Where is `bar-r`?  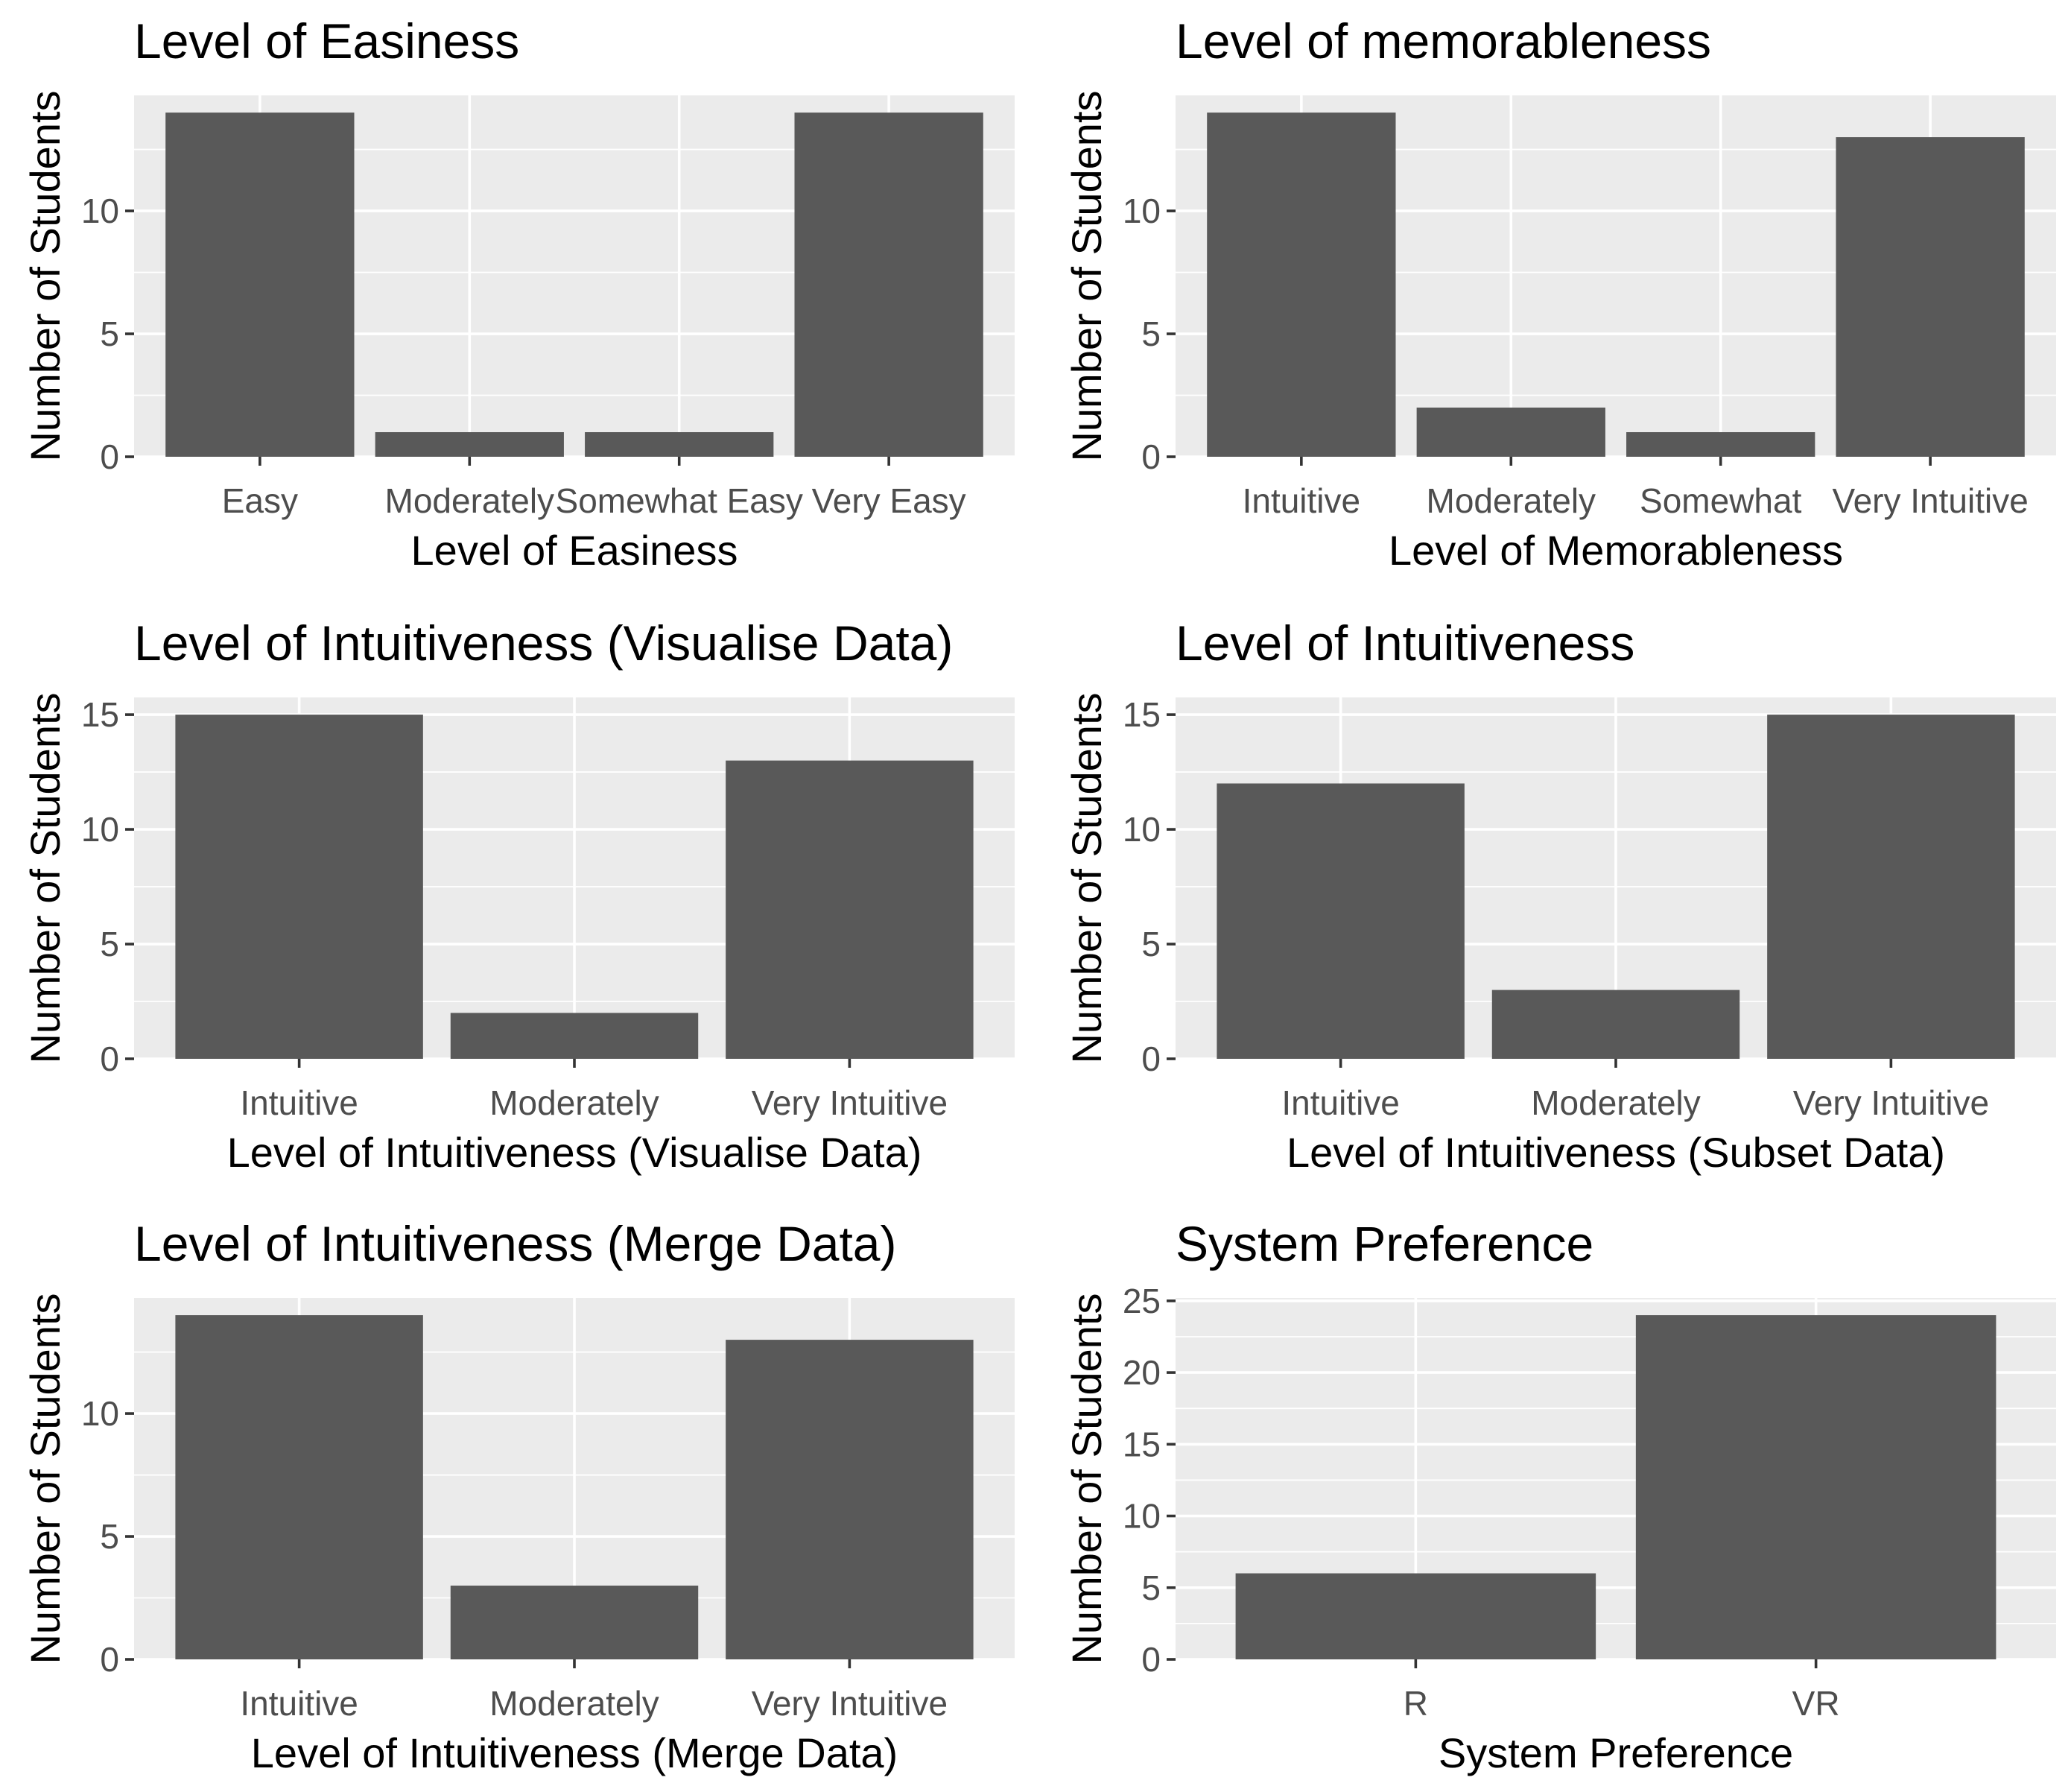 bar-r is located at coordinates (1415, 1616).